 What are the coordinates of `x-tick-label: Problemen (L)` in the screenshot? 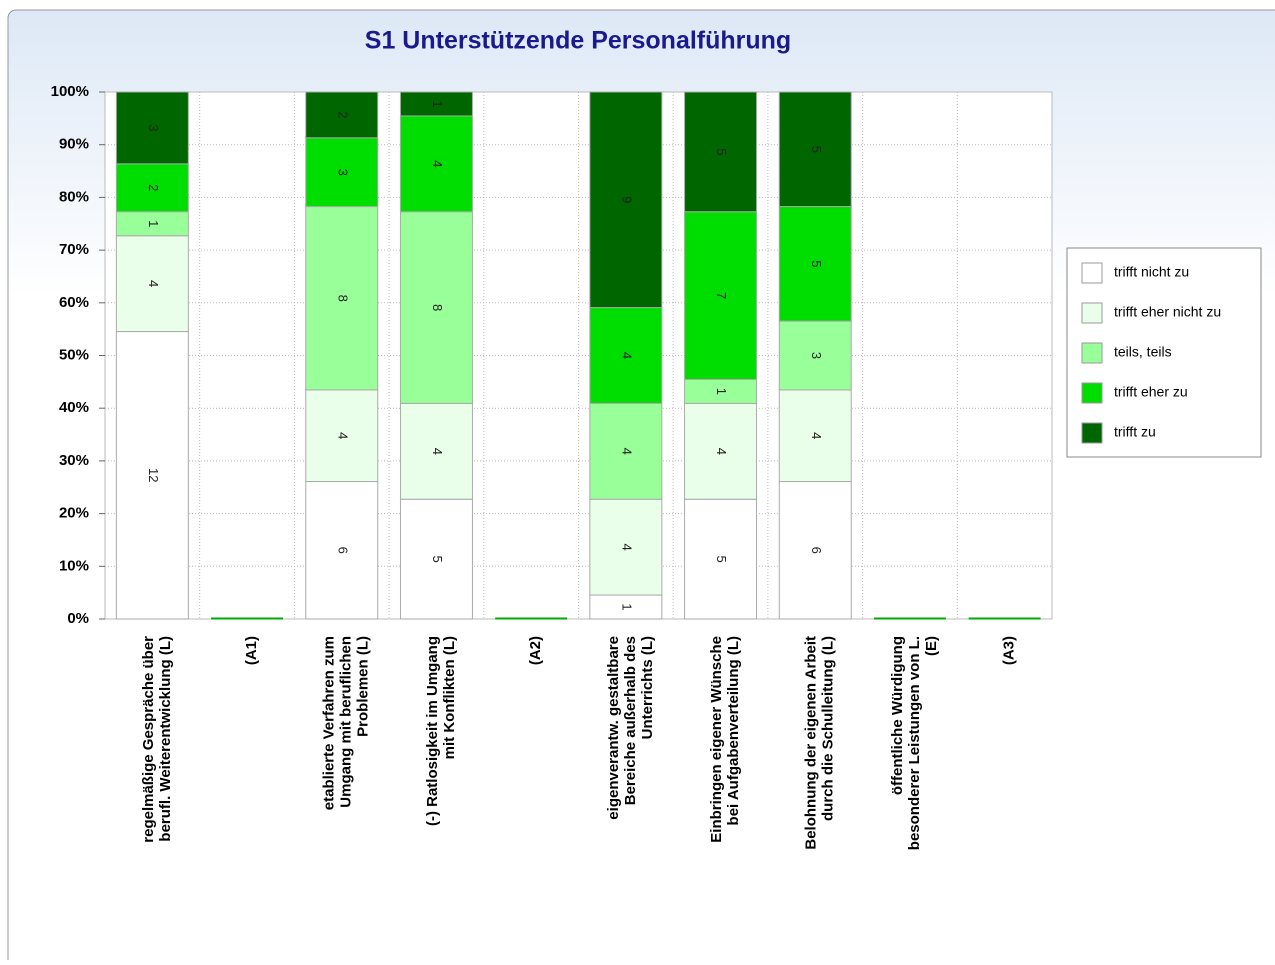 It's located at (363, 686).